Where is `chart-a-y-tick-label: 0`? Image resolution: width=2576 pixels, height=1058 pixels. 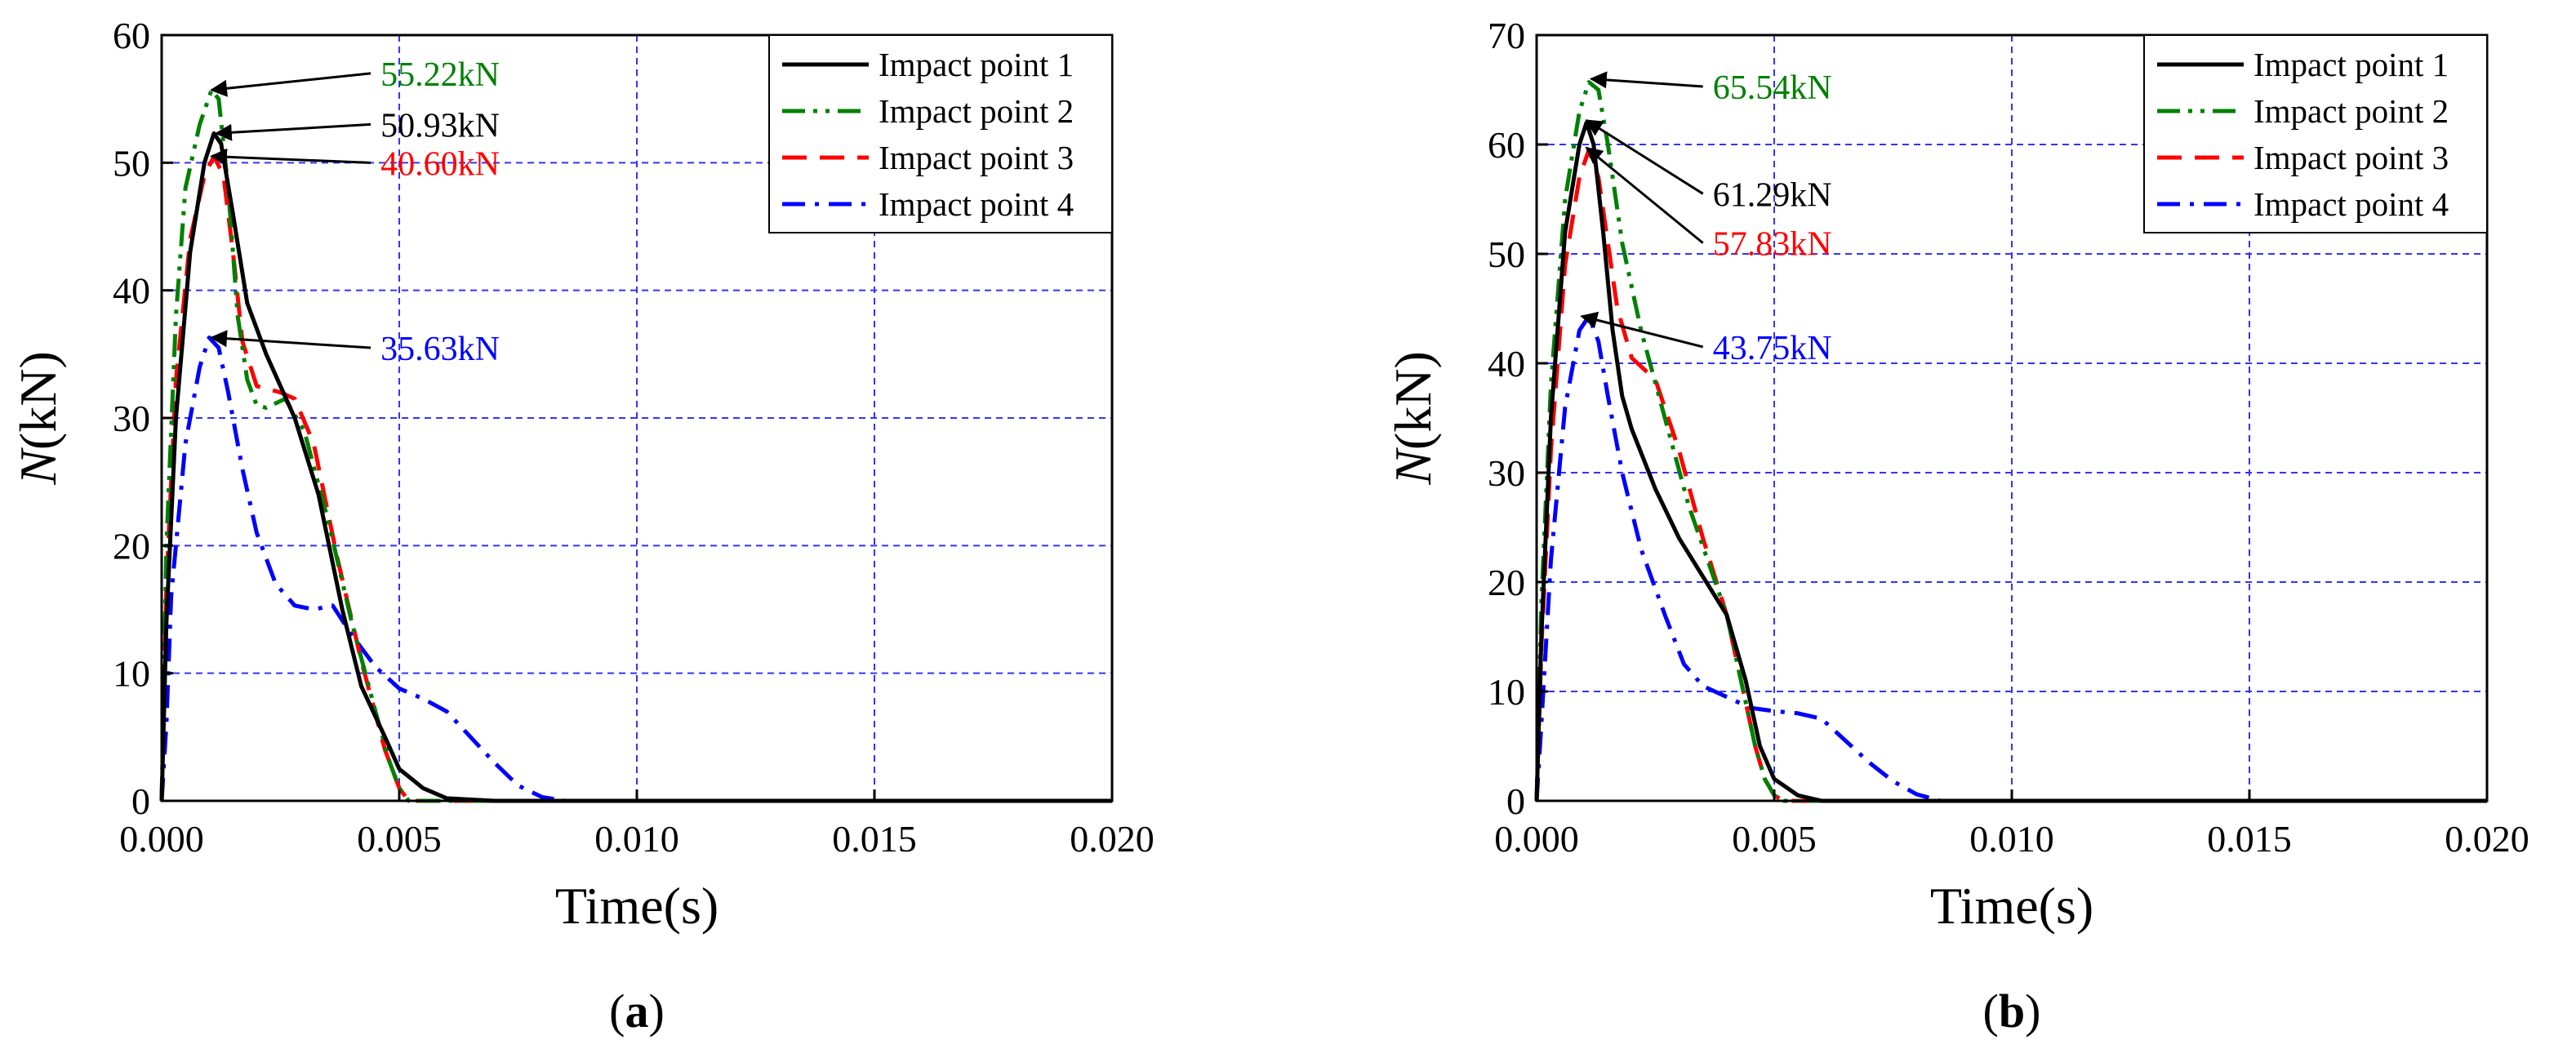
chart-a-y-tick-label: 0 is located at coordinates (140, 801).